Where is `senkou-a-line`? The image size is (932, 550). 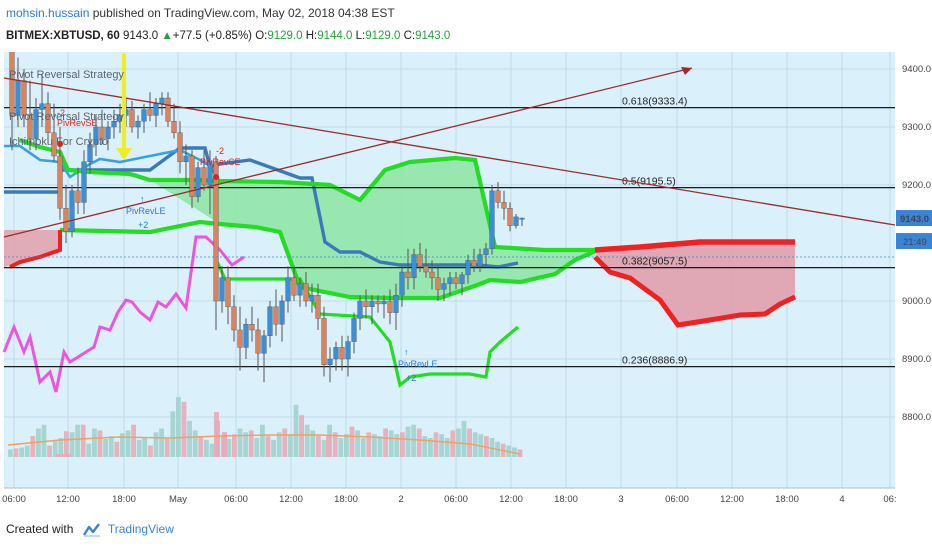 senkou-a-line is located at coordinates (308, 195).